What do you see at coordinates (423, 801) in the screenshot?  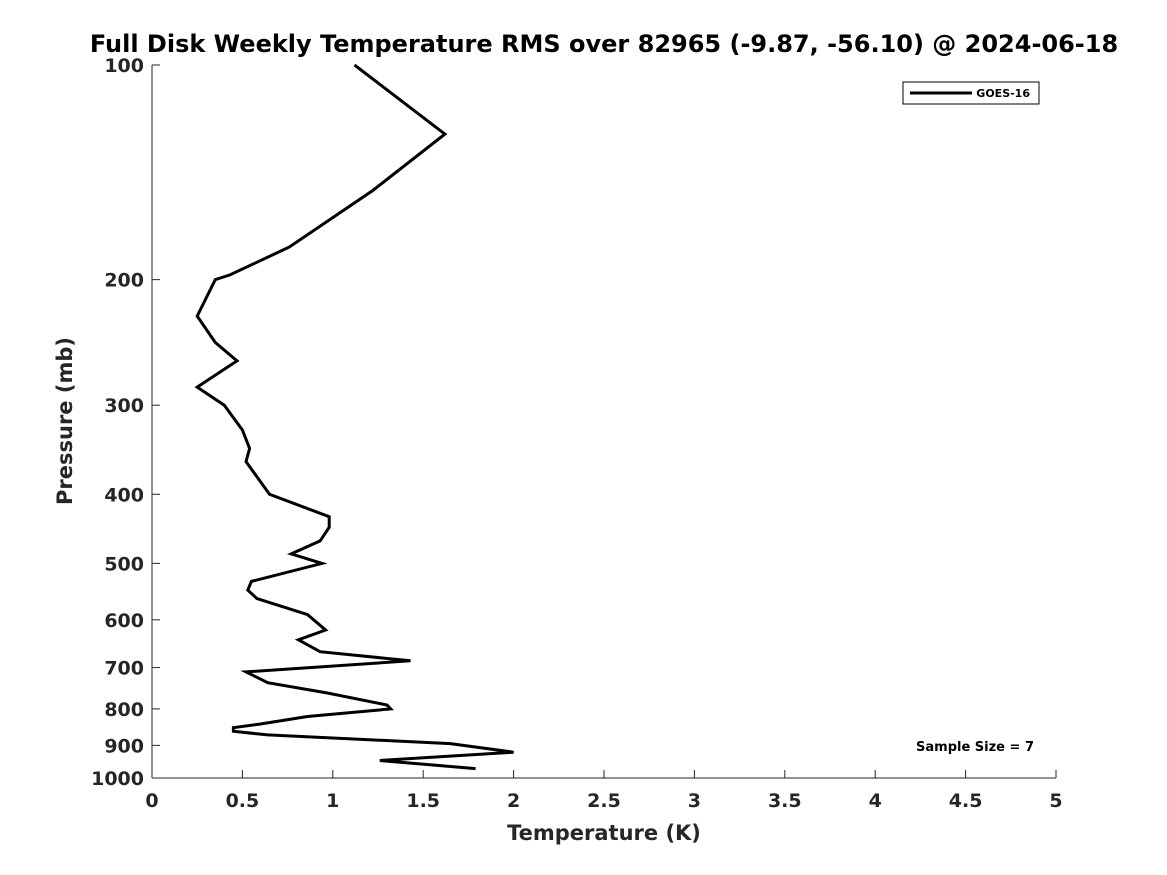 I see `x-tick-label: 1.5` at bounding box center [423, 801].